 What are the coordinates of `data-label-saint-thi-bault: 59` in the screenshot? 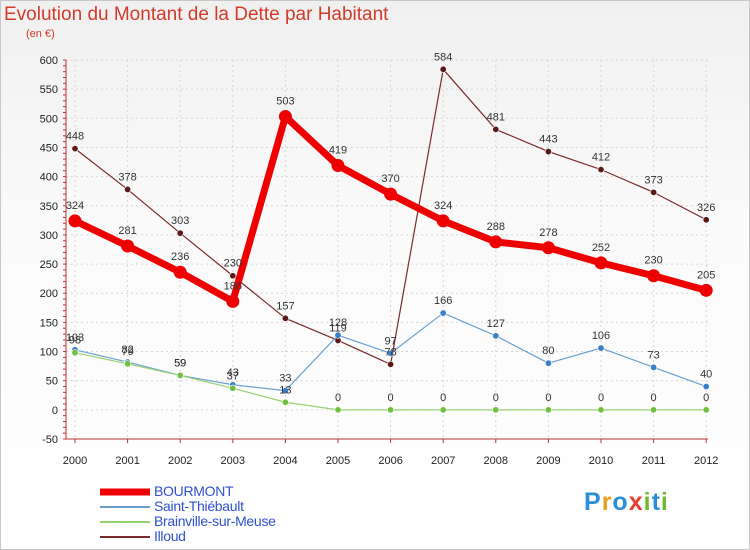 It's located at (180, 363).